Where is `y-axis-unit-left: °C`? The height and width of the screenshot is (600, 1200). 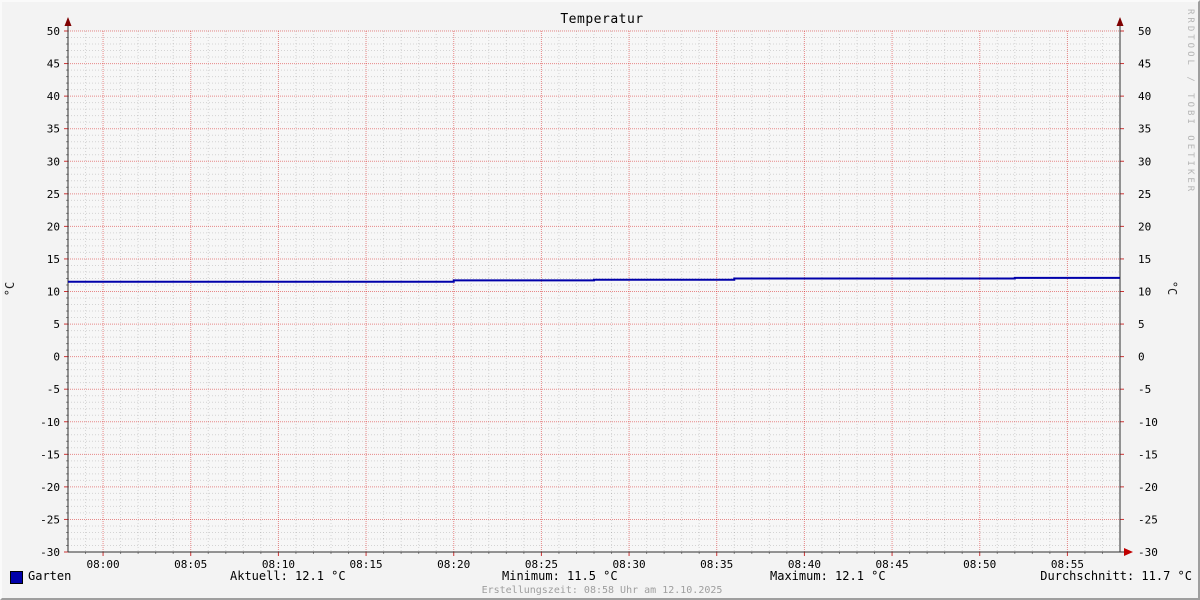 y-axis-unit-left: °C is located at coordinates (10, 289).